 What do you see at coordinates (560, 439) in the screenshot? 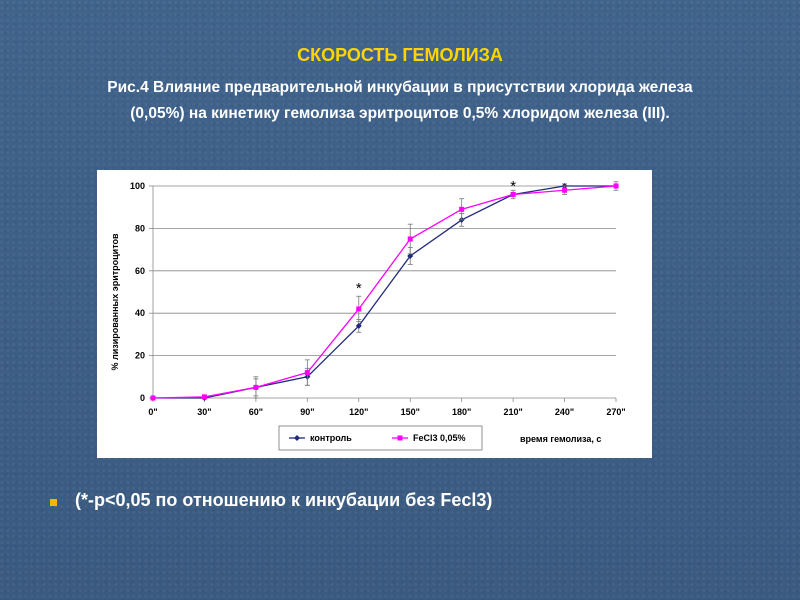
I see `x-axis-label: время гемолиза, с` at bounding box center [560, 439].